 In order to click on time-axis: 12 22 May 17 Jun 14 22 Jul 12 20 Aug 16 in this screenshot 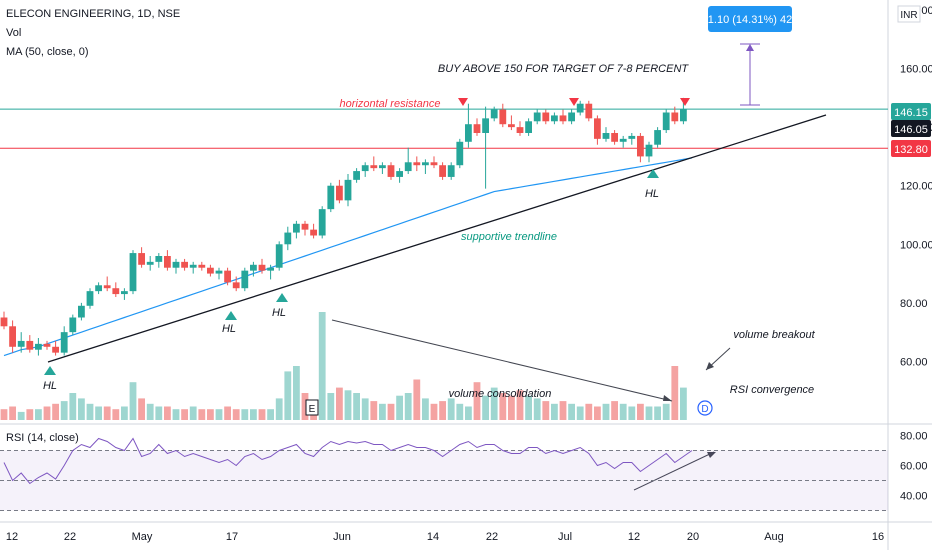, I will do `click(445, 537)`.